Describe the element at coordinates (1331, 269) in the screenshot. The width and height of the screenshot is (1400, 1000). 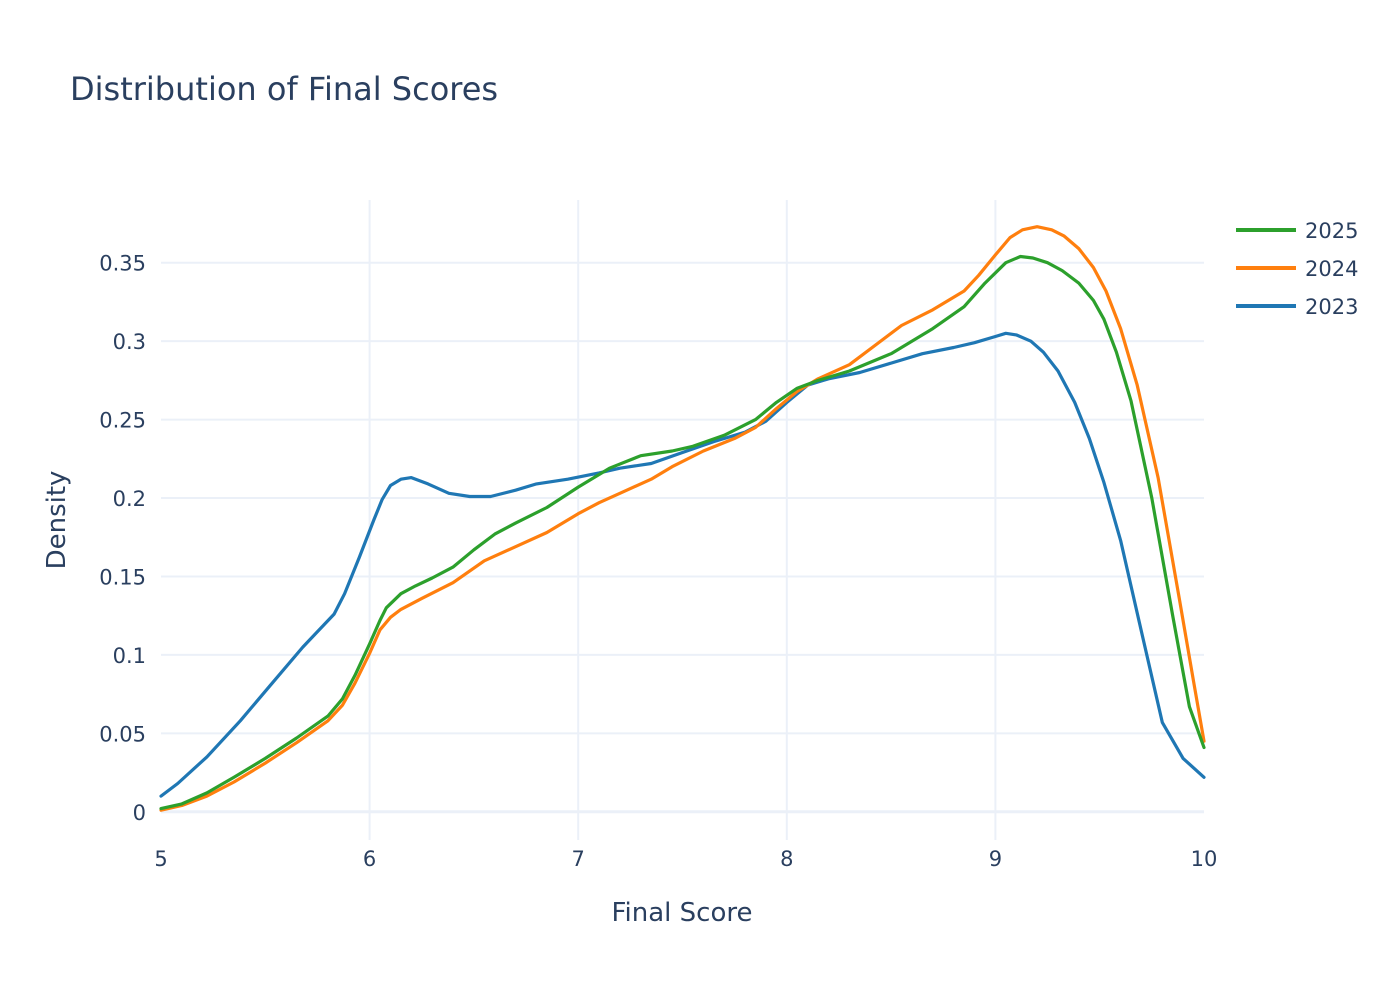
I see `legend-label: 2024` at that location.